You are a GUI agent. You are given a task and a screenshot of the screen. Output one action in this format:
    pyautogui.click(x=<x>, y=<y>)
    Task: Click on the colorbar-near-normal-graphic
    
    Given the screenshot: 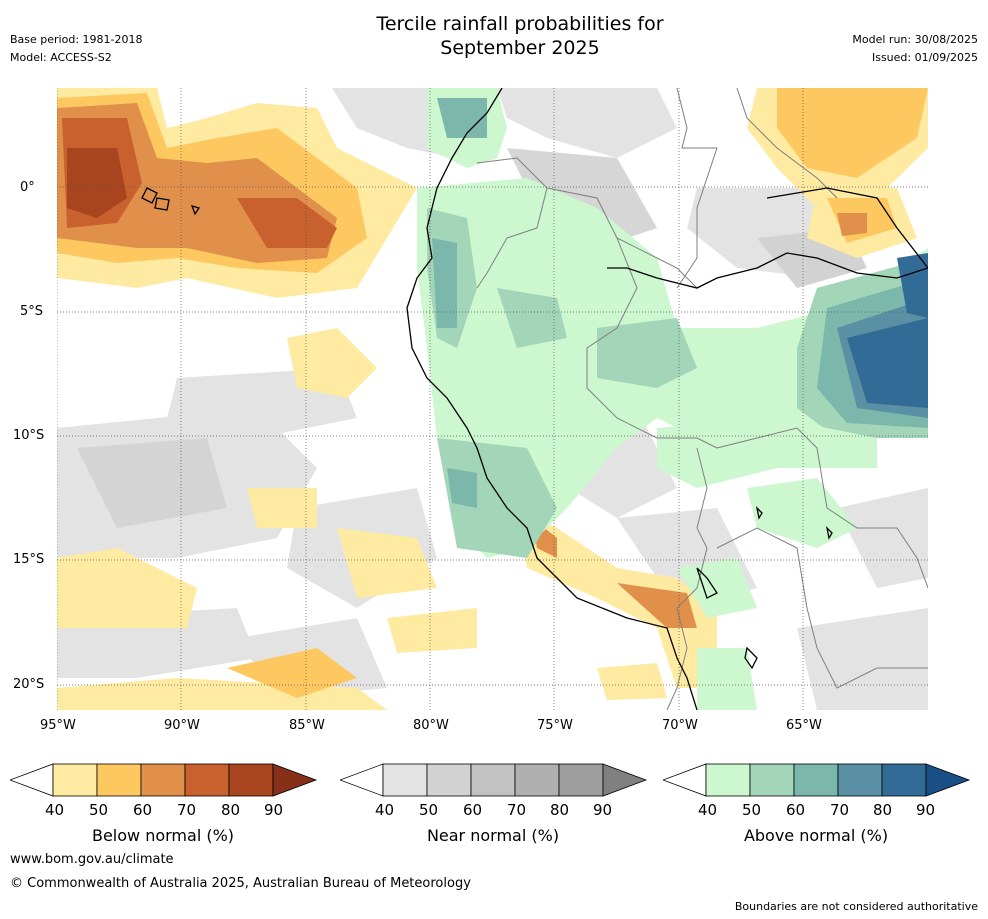 What is the action you would take?
    pyautogui.click(x=493, y=780)
    